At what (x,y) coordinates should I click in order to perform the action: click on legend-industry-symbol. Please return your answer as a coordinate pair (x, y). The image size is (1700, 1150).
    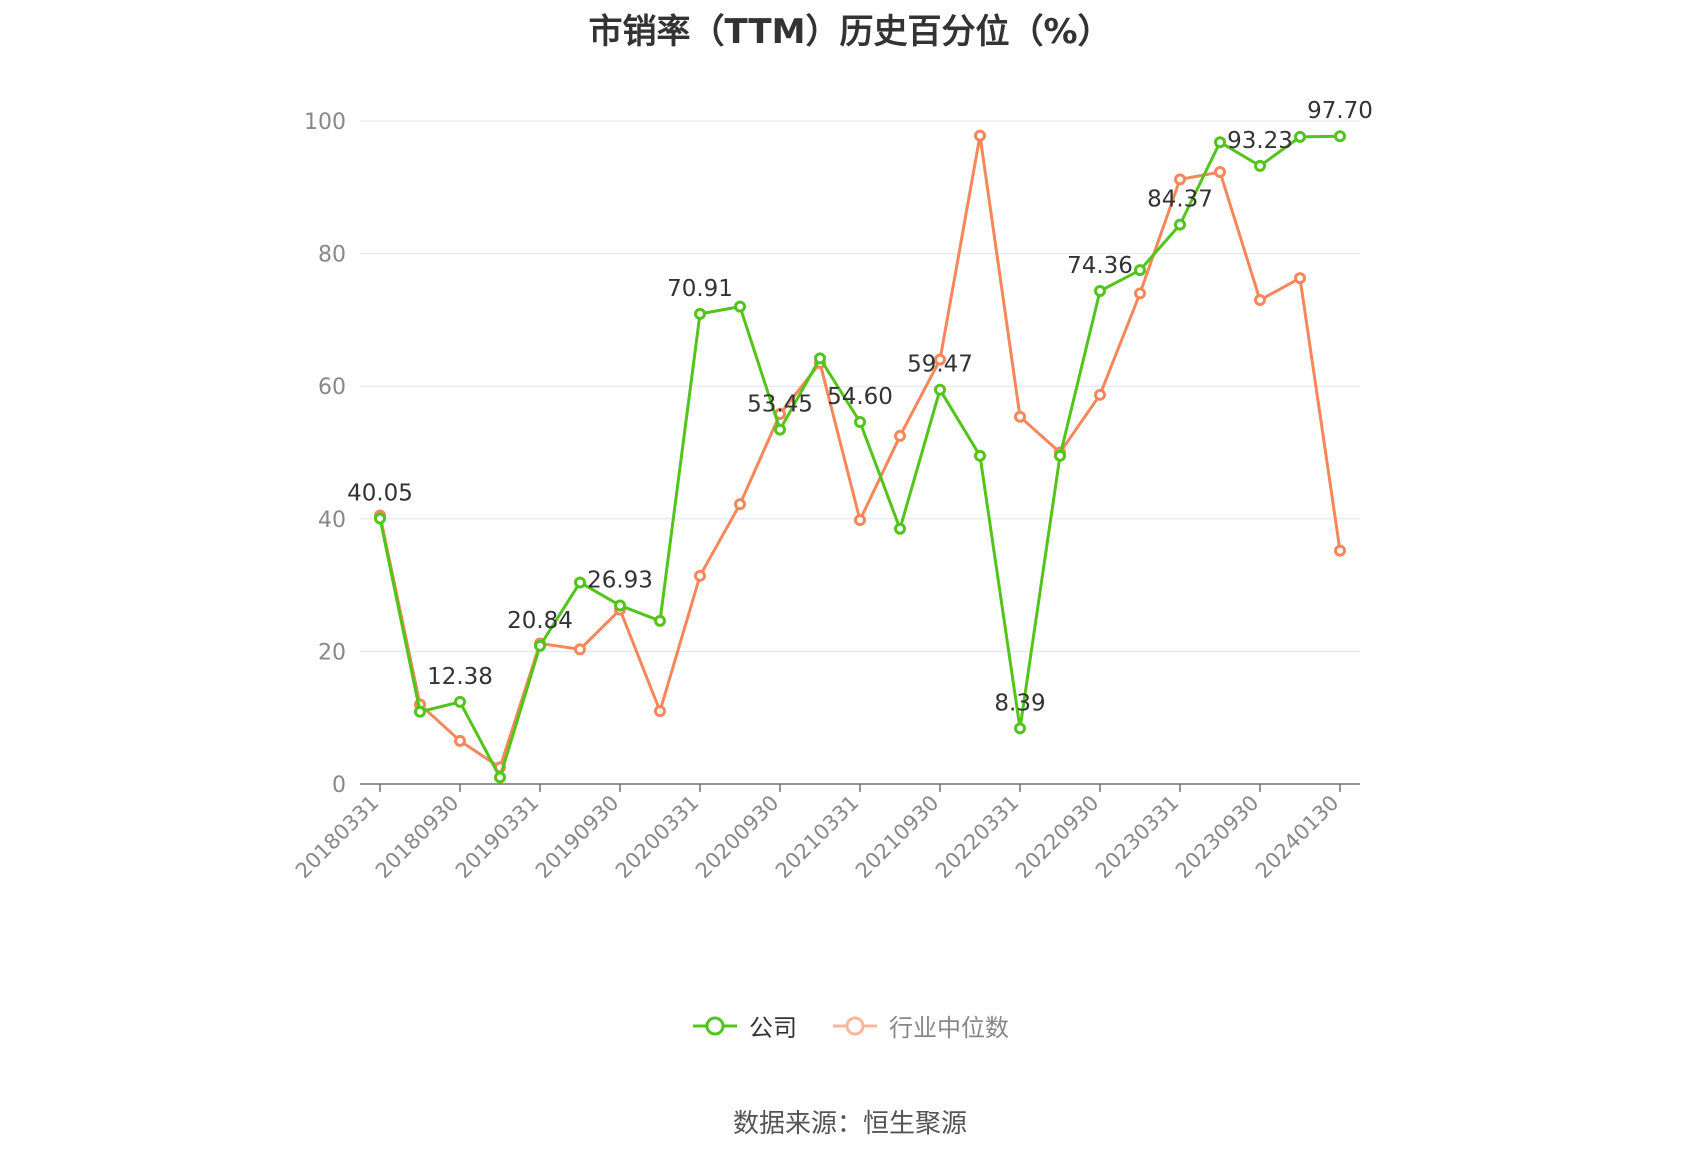
    Looking at the image, I should click on (855, 1025).